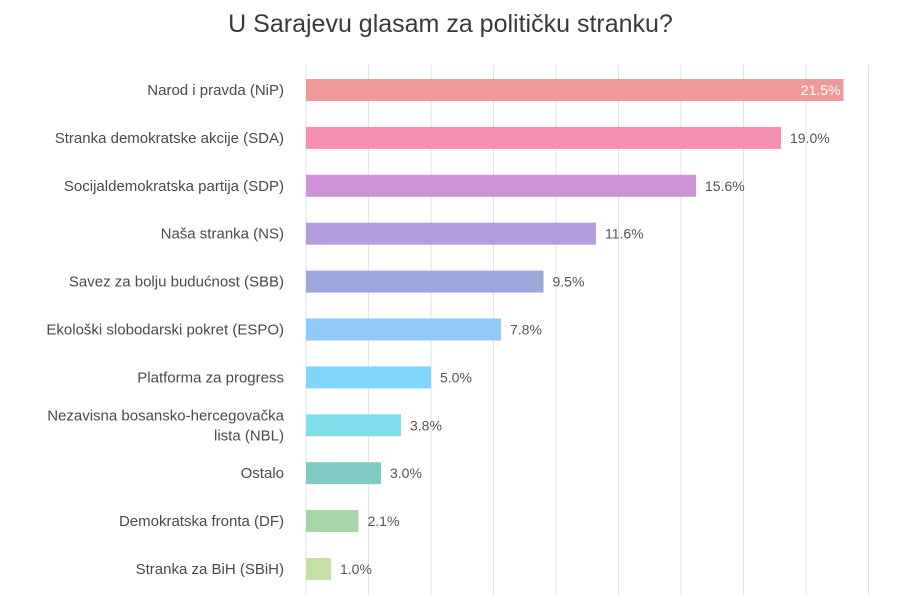 Image resolution: width=901 pixels, height=600 pixels. I want to click on category-label: Ostalo, so click(262, 473).